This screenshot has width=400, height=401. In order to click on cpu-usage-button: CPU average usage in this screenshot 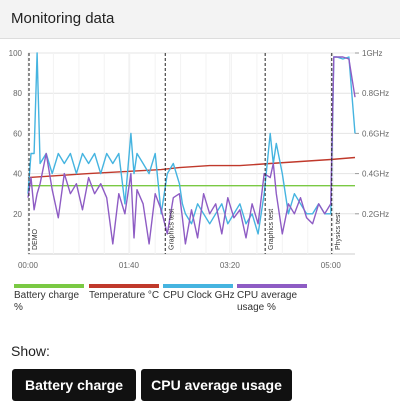, I will do `click(216, 385)`.